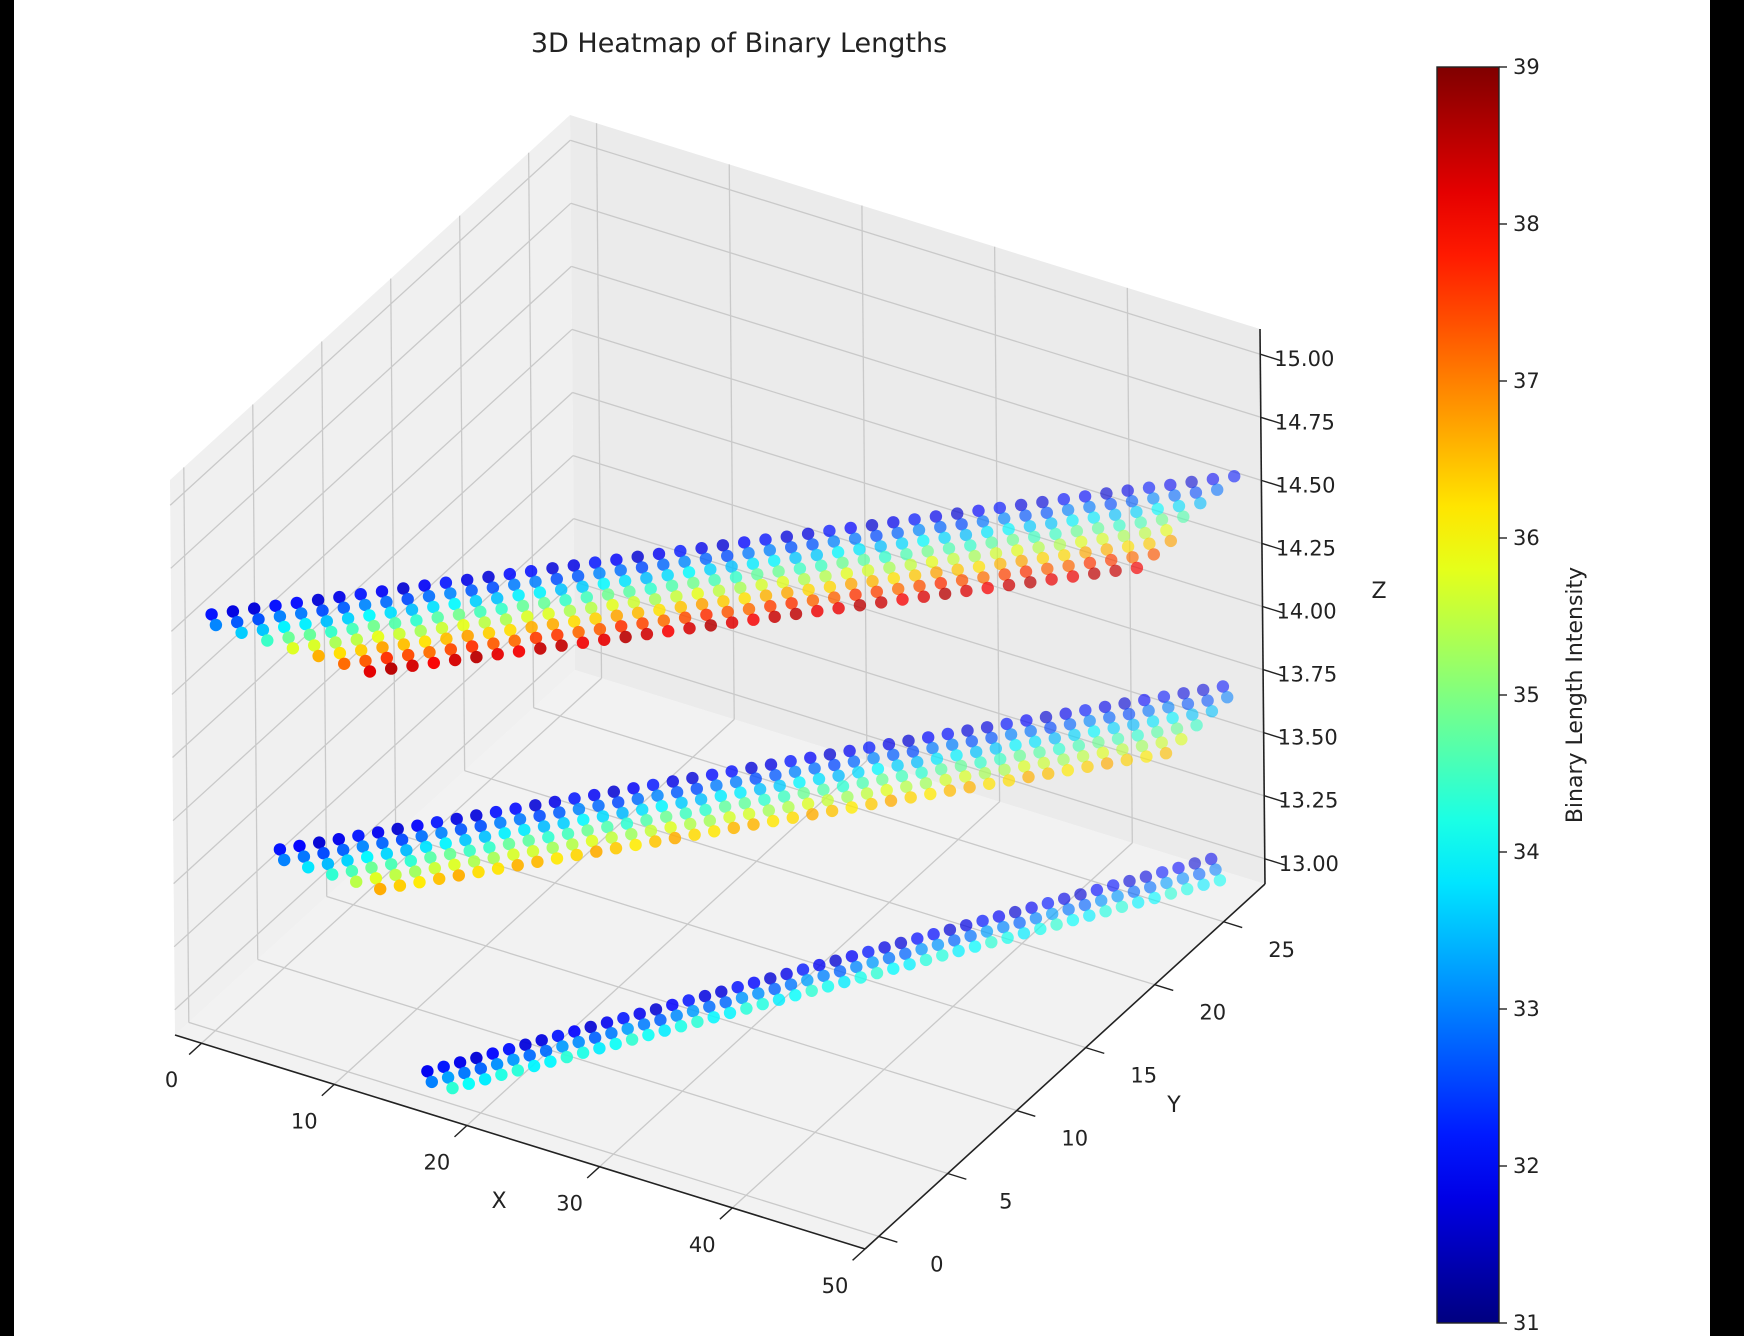 The width and height of the screenshot is (1744, 1336). I want to click on z-axis-label: Z, so click(1378, 591).